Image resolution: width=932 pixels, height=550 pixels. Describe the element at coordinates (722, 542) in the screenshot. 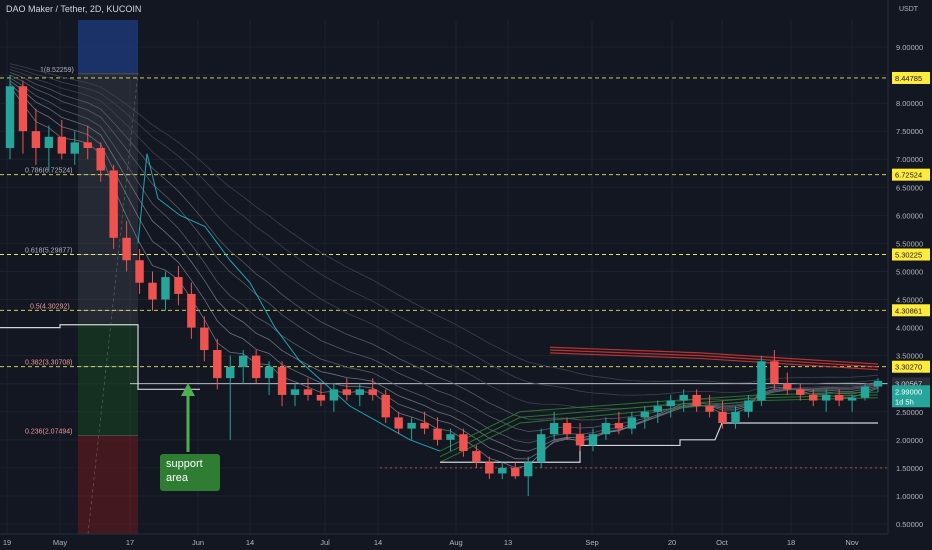

I see `x-tick-label: Oct` at that location.